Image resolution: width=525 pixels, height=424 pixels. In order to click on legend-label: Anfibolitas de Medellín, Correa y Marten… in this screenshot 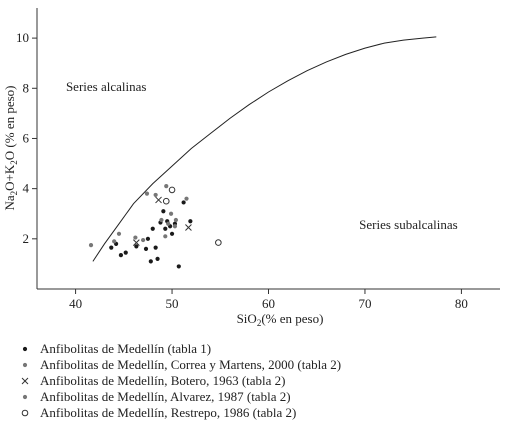, I will do `click(191, 364)`.